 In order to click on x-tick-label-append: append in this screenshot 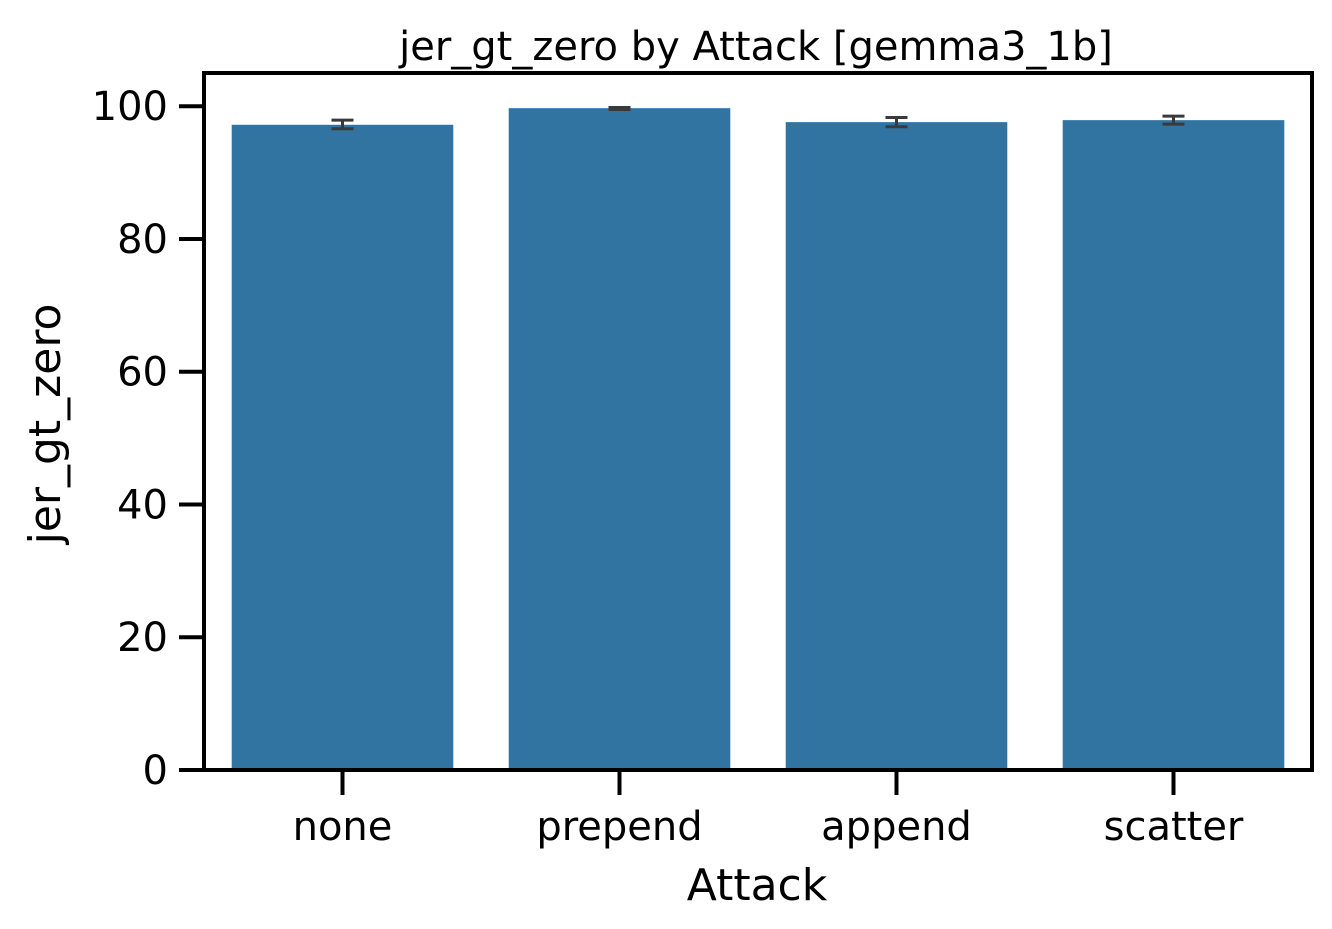, I will do `click(896, 827)`.